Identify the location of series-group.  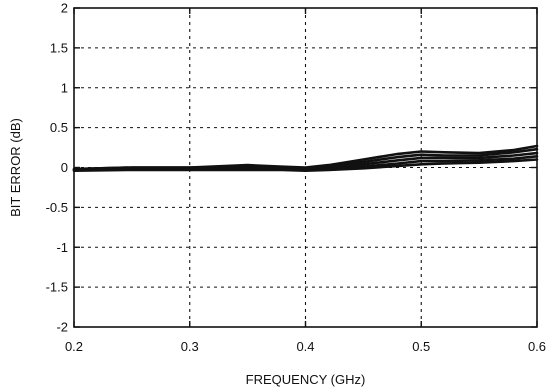
(305, 158).